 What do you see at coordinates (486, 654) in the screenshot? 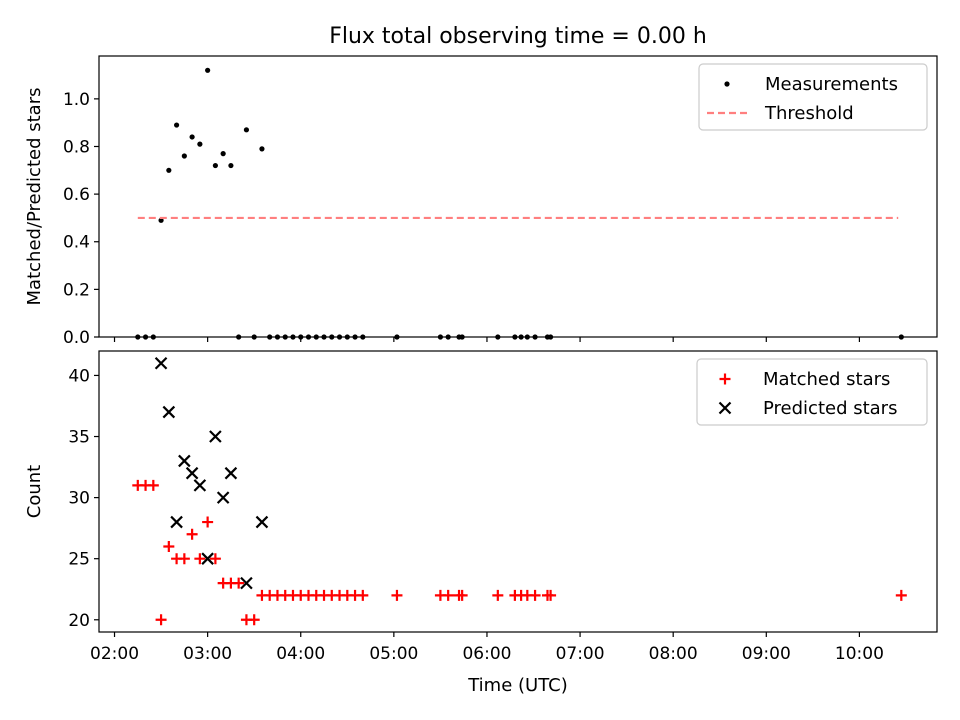
I see `x-tick-label: 06:00` at bounding box center [486, 654].